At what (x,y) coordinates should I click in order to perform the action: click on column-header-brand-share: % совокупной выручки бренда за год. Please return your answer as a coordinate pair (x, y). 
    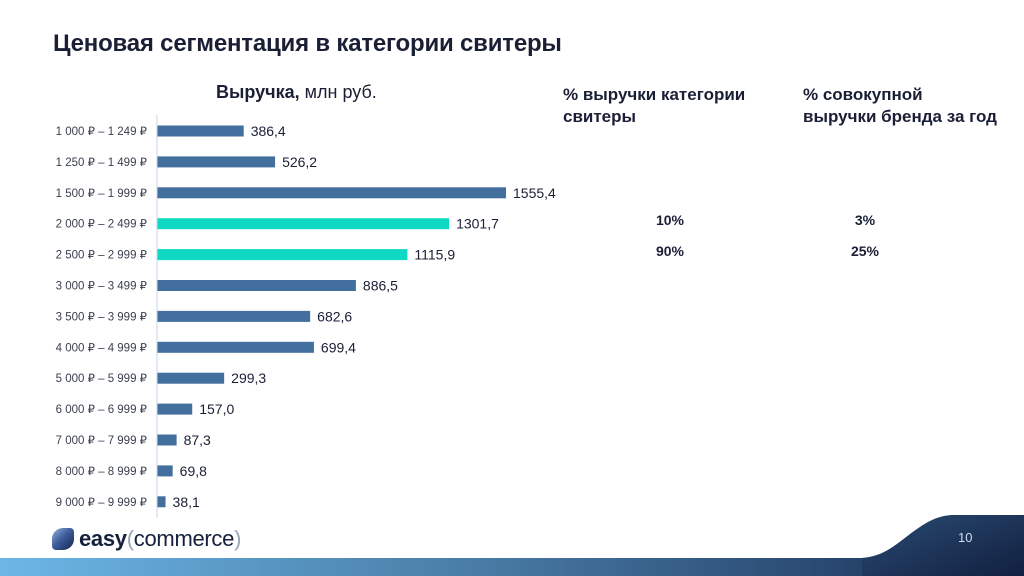
    Looking at the image, I should click on (900, 106).